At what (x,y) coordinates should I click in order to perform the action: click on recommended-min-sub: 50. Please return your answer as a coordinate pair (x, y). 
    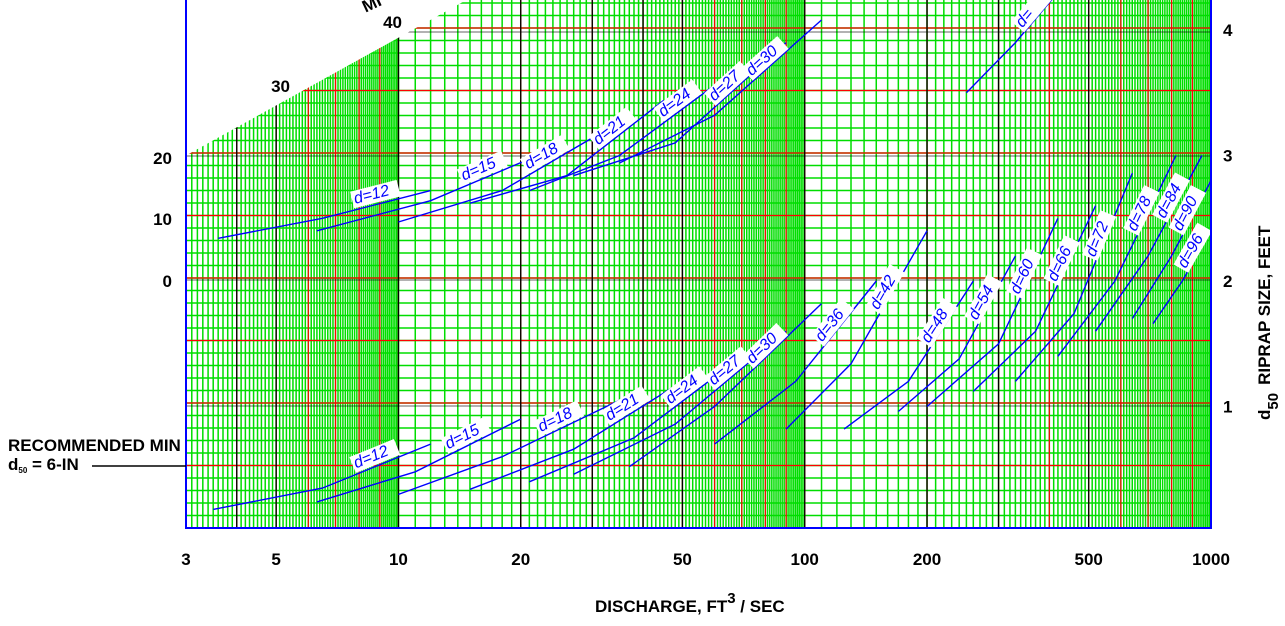
    Looking at the image, I should click on (22, 470).